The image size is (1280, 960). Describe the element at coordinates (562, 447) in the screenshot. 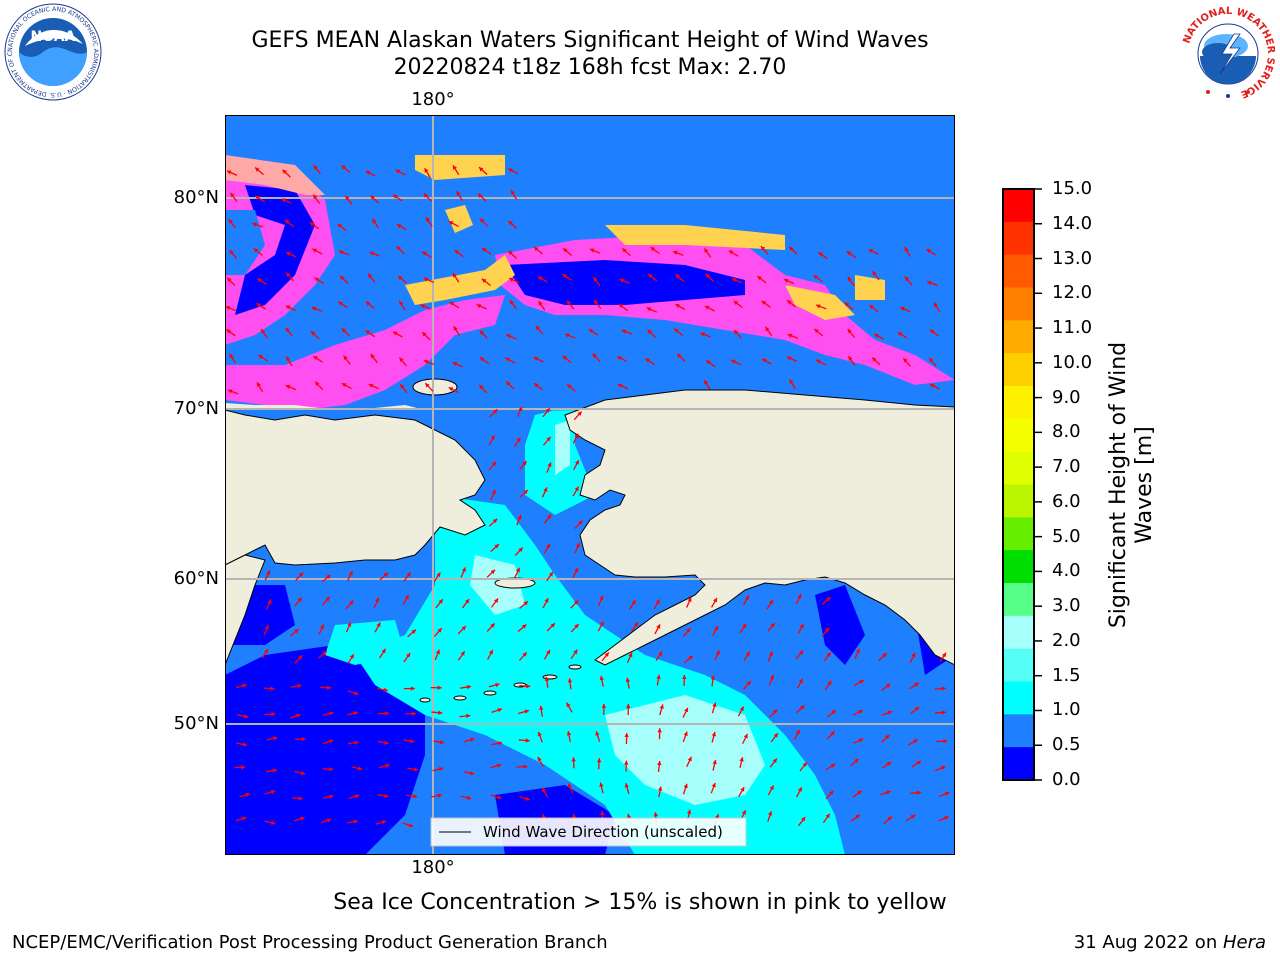

I see `peak-wave-region` at that location.